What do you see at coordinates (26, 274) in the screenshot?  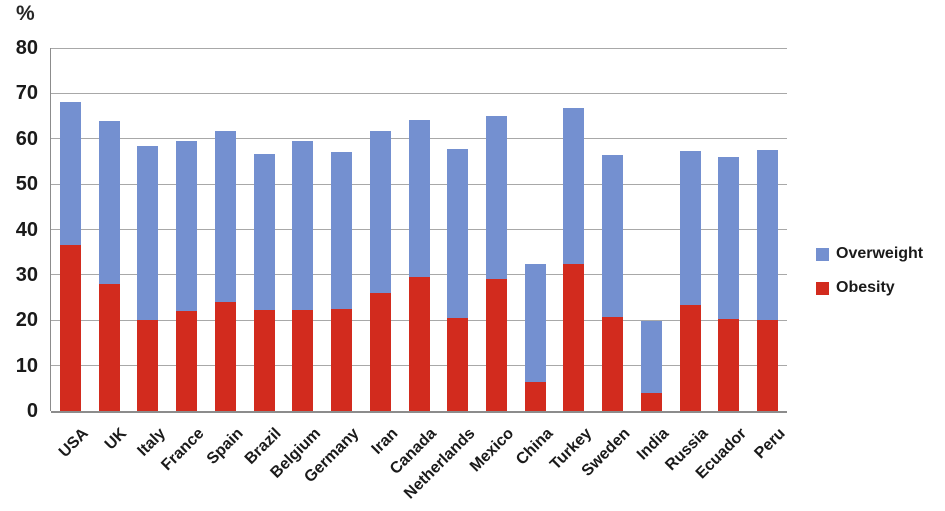 I see `y-tick-label: 30` at bounding box center [26, 274].